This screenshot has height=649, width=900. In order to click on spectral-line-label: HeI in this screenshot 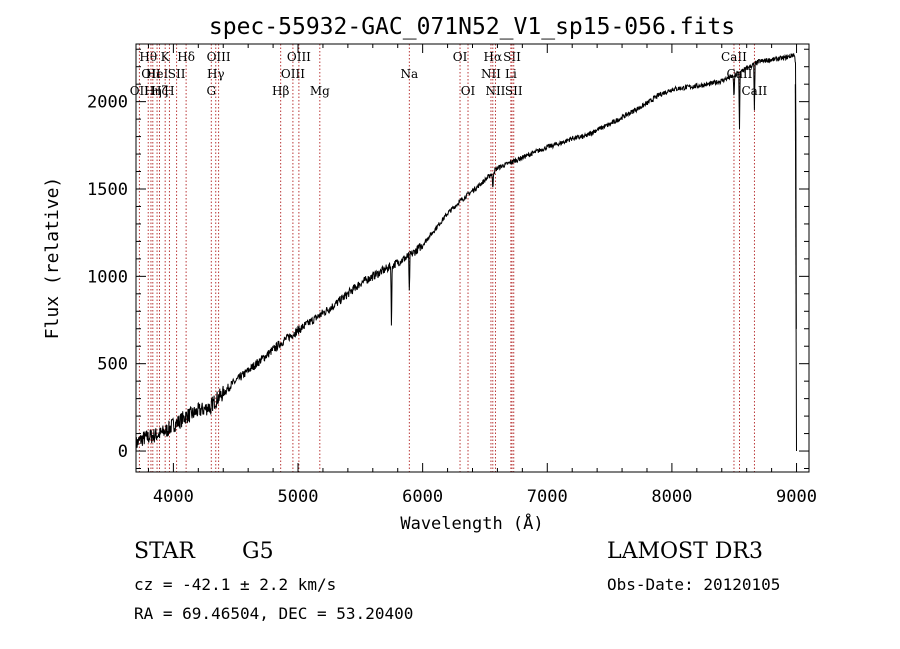, I will do `click(157, 74)`.